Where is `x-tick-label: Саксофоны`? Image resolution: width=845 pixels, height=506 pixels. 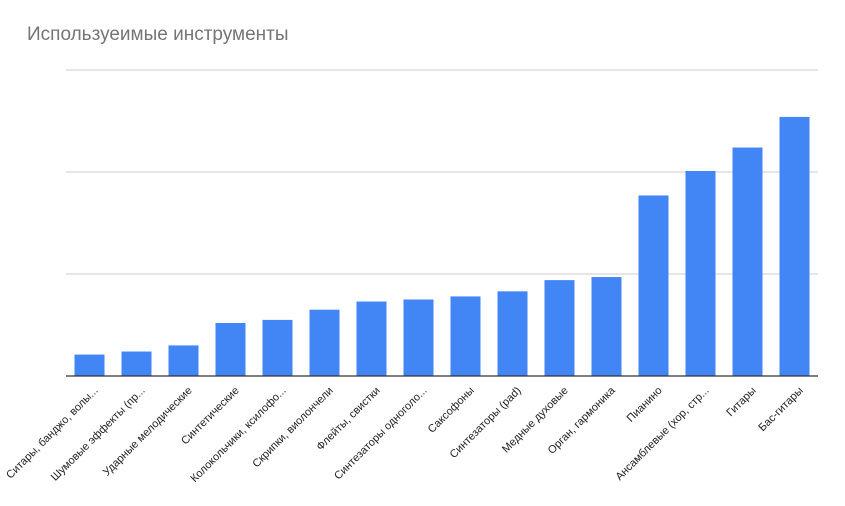
x-tick-label: Саксофоны is located at coordinates (451, 410).